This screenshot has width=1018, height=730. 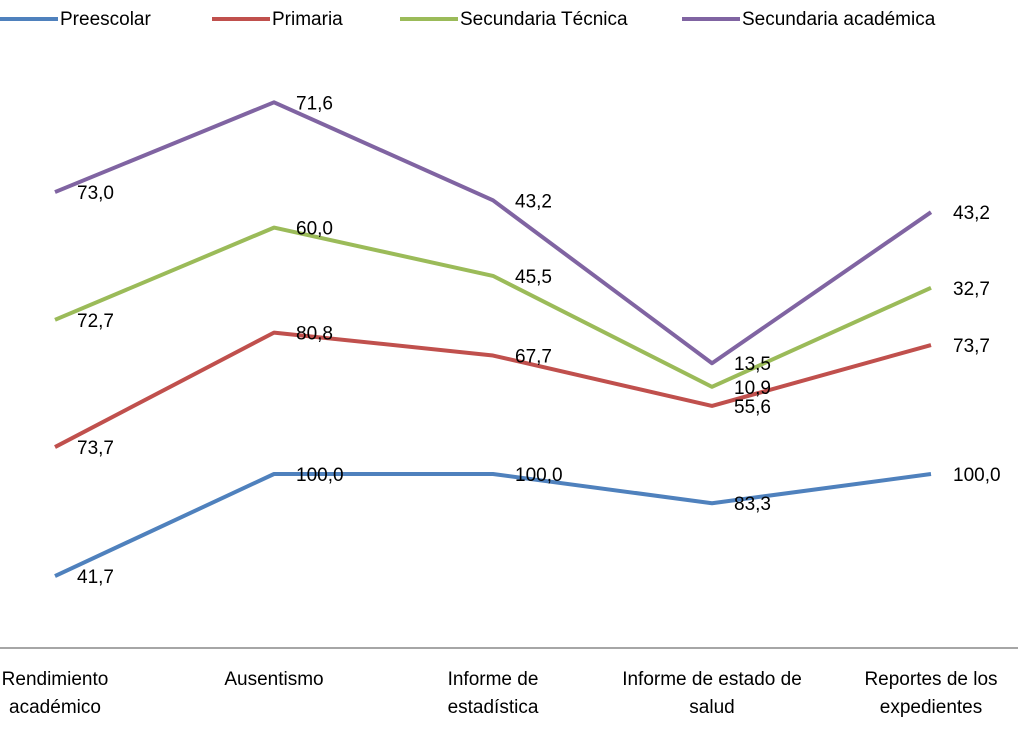 What do you see at coordinates (971, 289) in the screenshot?
I see `data-label: 32,7` at bounding box center [971, 289].